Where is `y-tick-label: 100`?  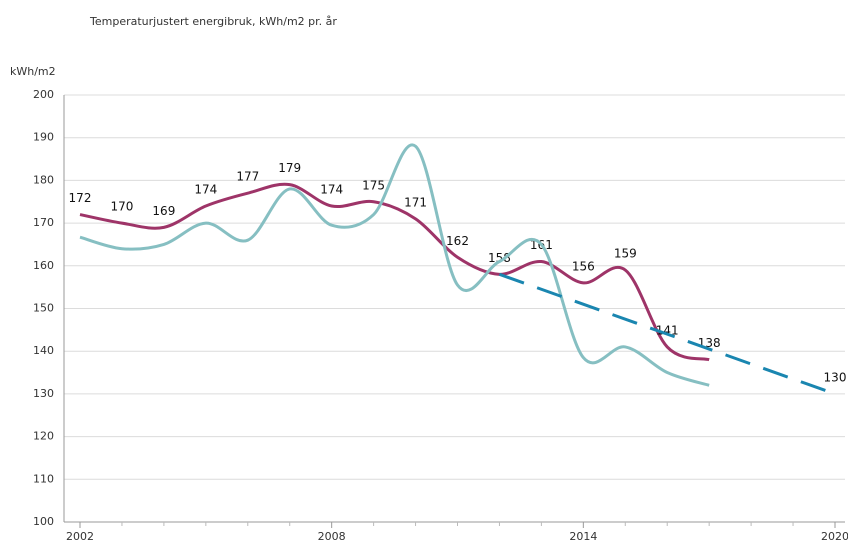
y-tick-label: 100 is located at coordinates (43, 521).